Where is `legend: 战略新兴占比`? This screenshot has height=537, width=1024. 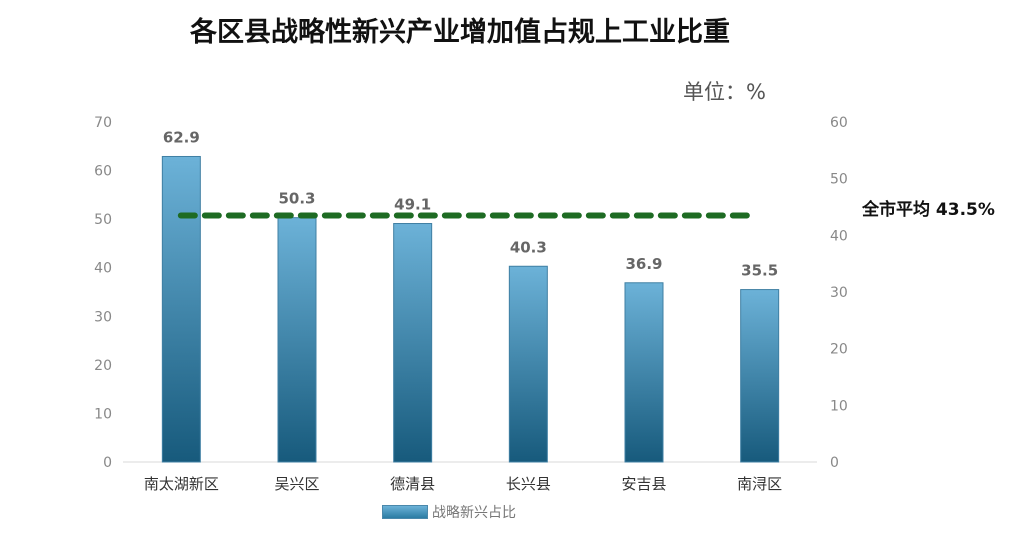 legend: 战略新兴占比 is located at coordinates (449, 512).